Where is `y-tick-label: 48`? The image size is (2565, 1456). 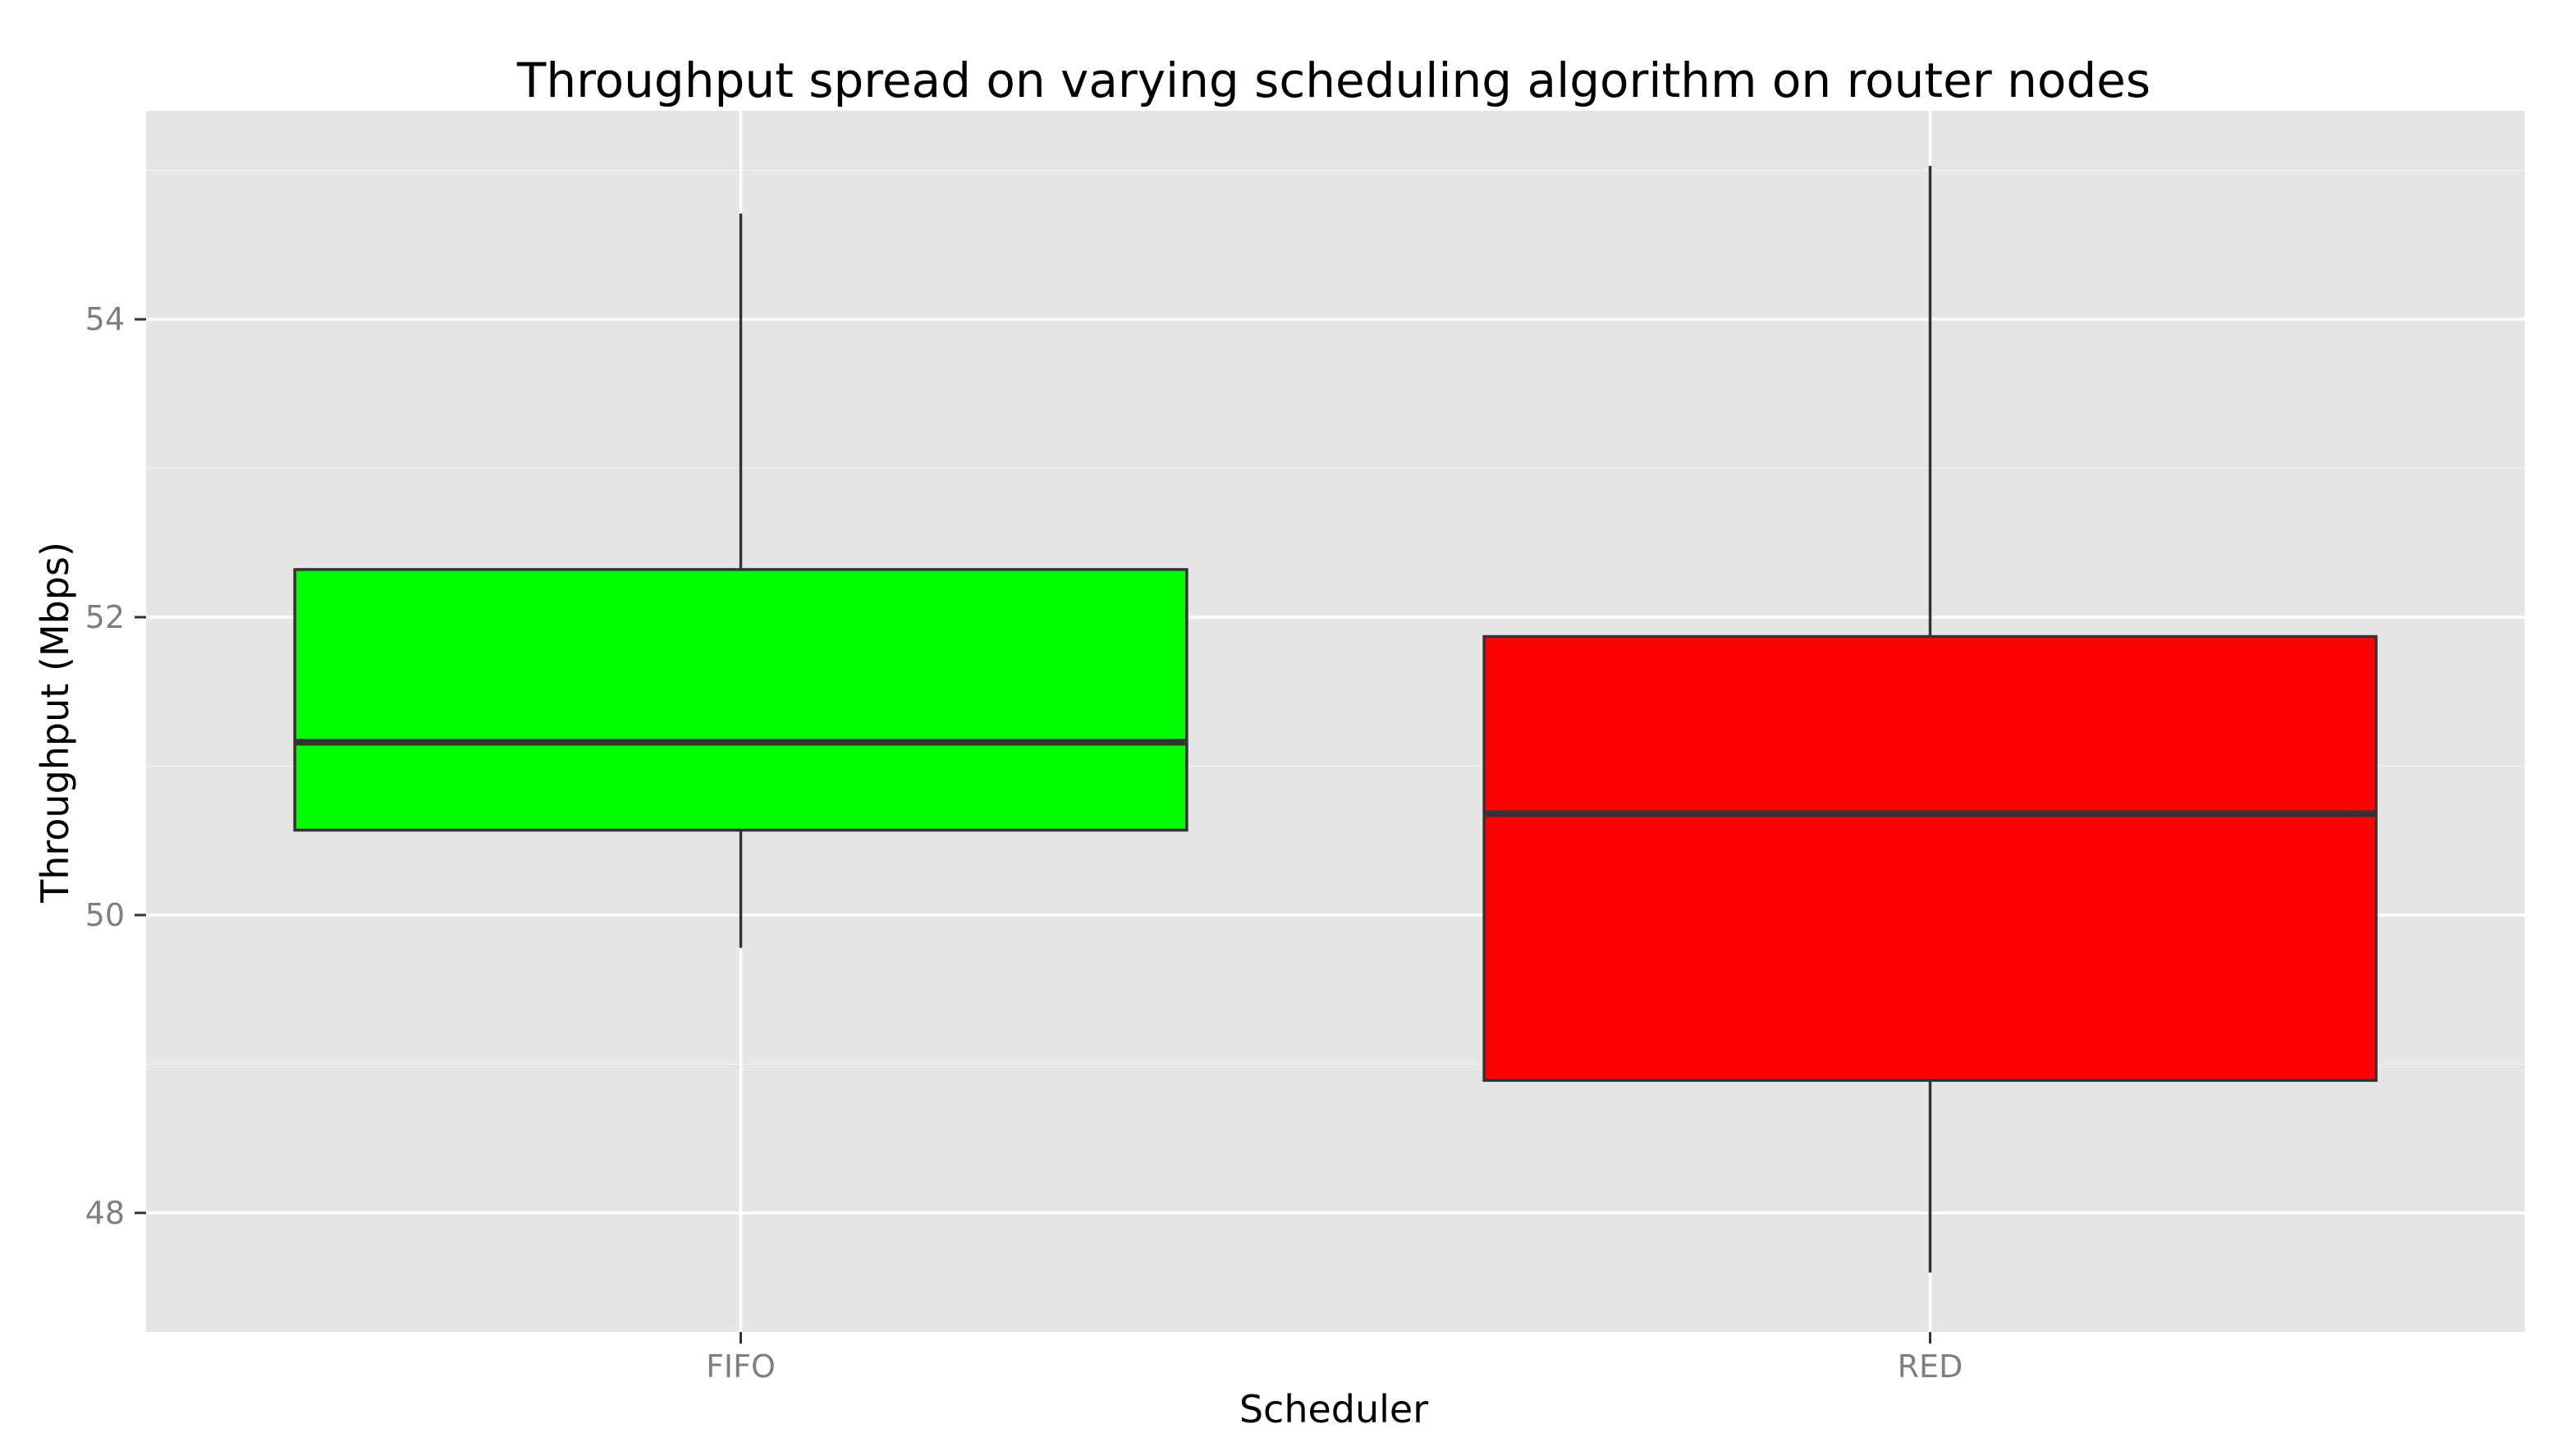 y-tick-label: 48 is located at coordinates (105, 1213).